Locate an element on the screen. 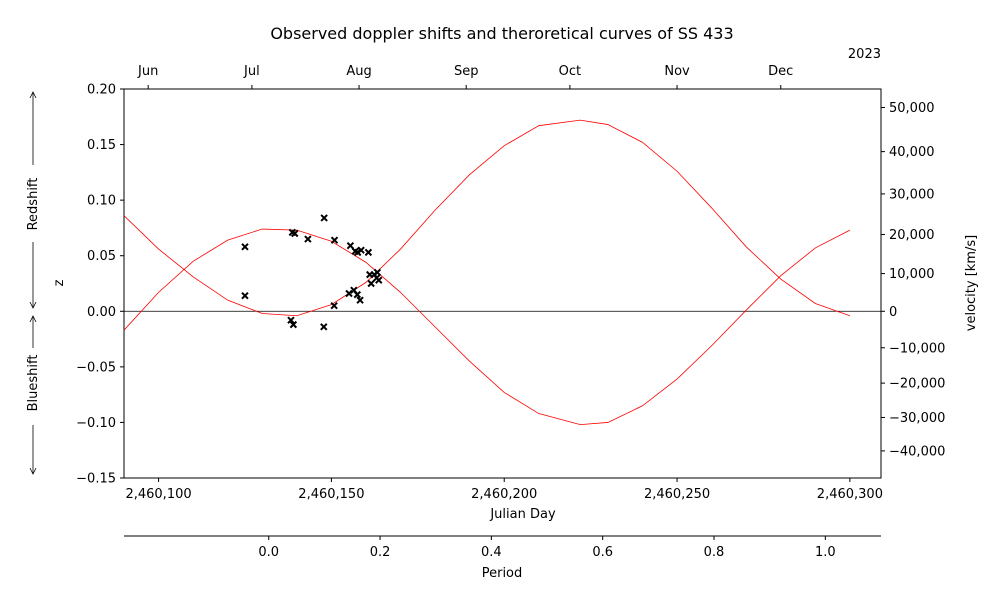  period-tick-label: 1.0 is located at coordinates (825, 552).